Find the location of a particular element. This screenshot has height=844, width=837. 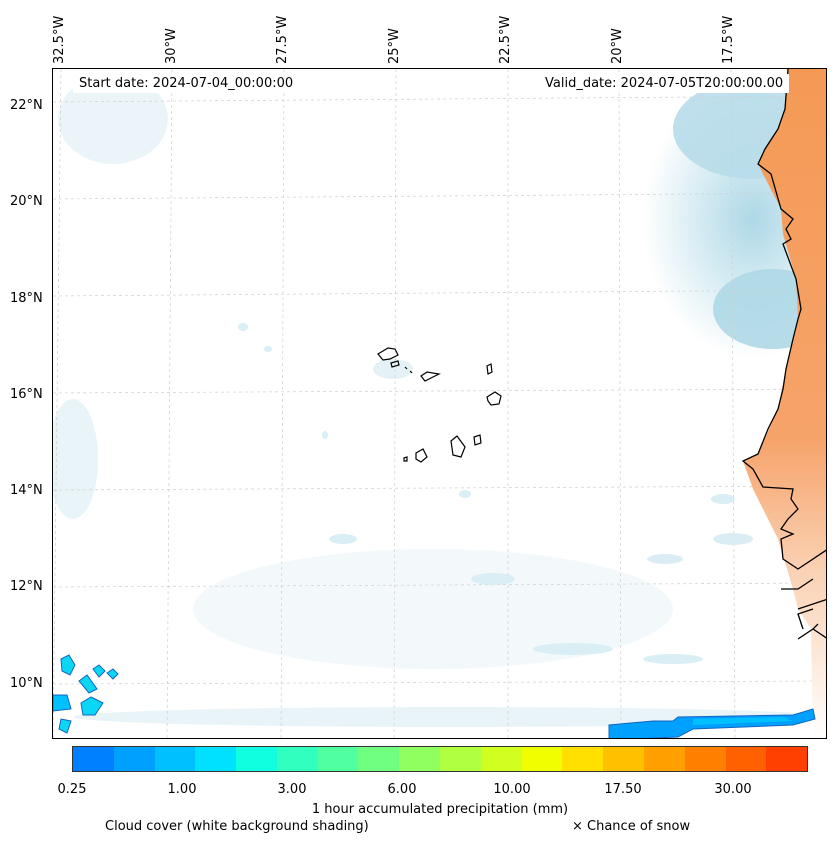

lon-label-25w: 25°W is located at coordinates (394, 46).